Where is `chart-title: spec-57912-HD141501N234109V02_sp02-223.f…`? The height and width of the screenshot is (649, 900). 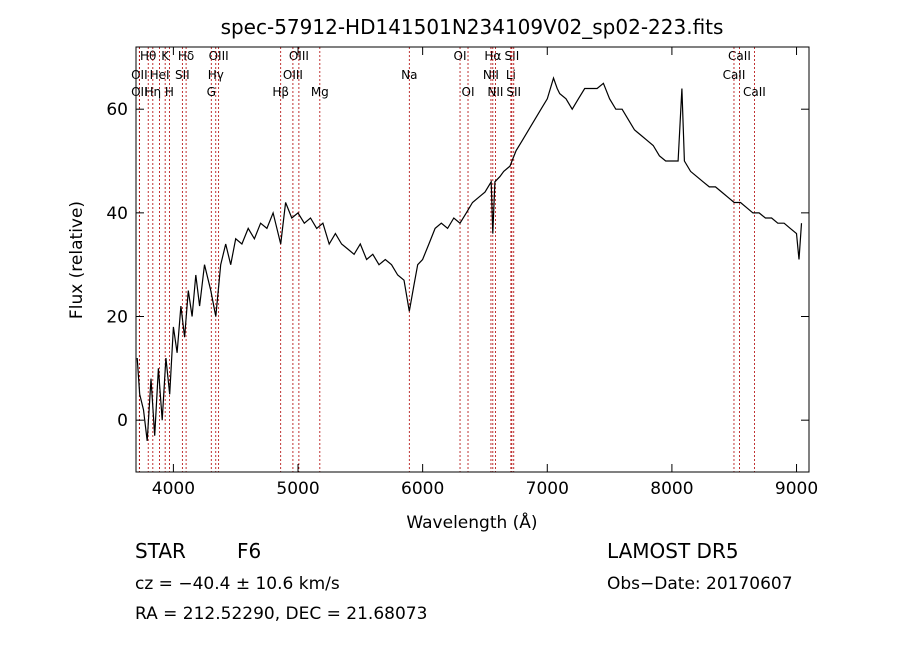 chart-title: spec-57912-HD141501N234109V02_sp02-223.f… is located at coordinates (472, 27).